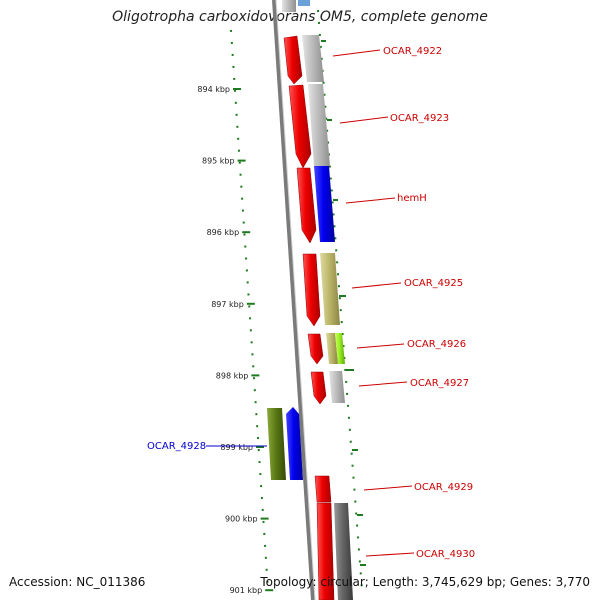  What do you see at coordinates (246, 590) in the screenshot?
I see `ruler-tick-label: 901 kbp` at bounding box center [246, 590].